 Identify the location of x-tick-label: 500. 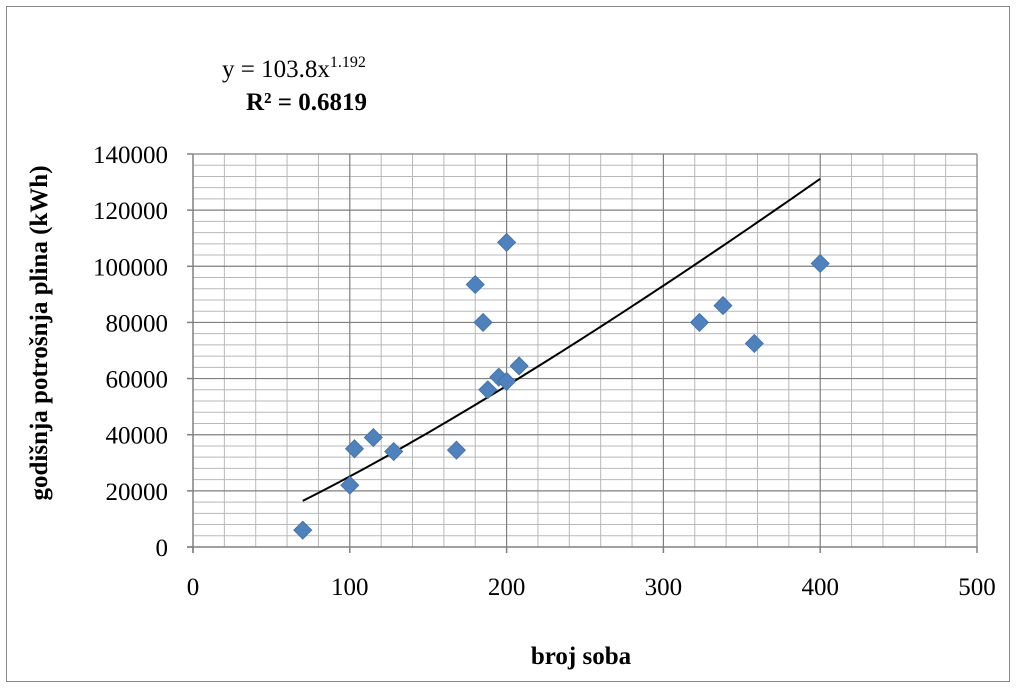
(977, 587).